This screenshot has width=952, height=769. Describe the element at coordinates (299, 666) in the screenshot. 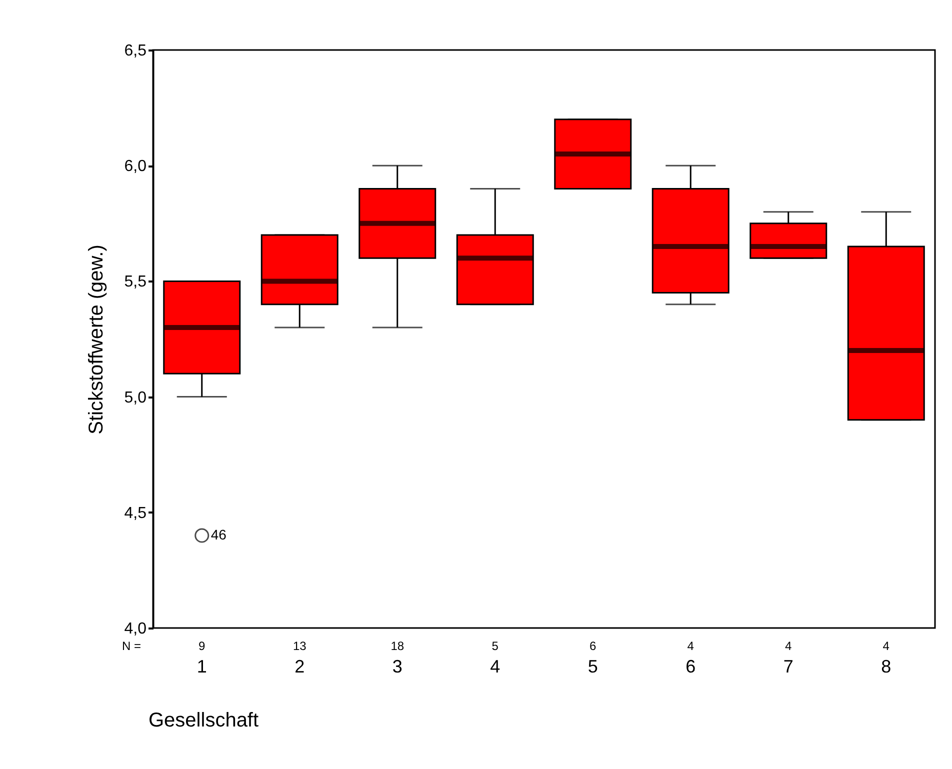

I see `x-tick-label: 2` at that location.